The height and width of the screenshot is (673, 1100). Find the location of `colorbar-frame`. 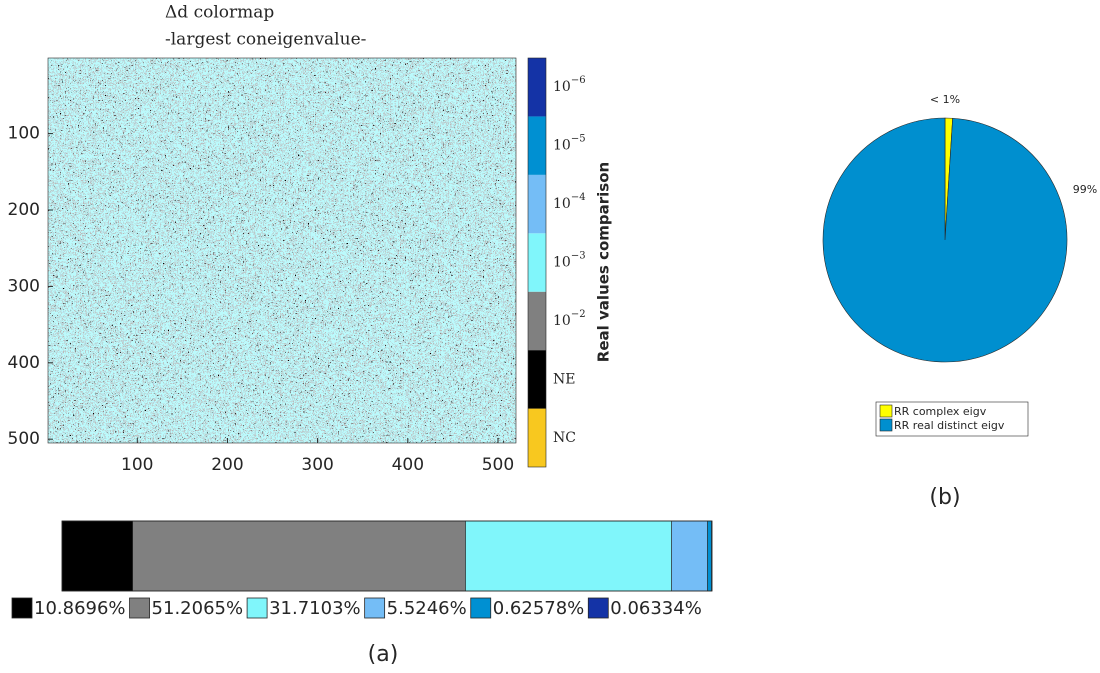

colorbar-frame is located at coordinates (537, 262).